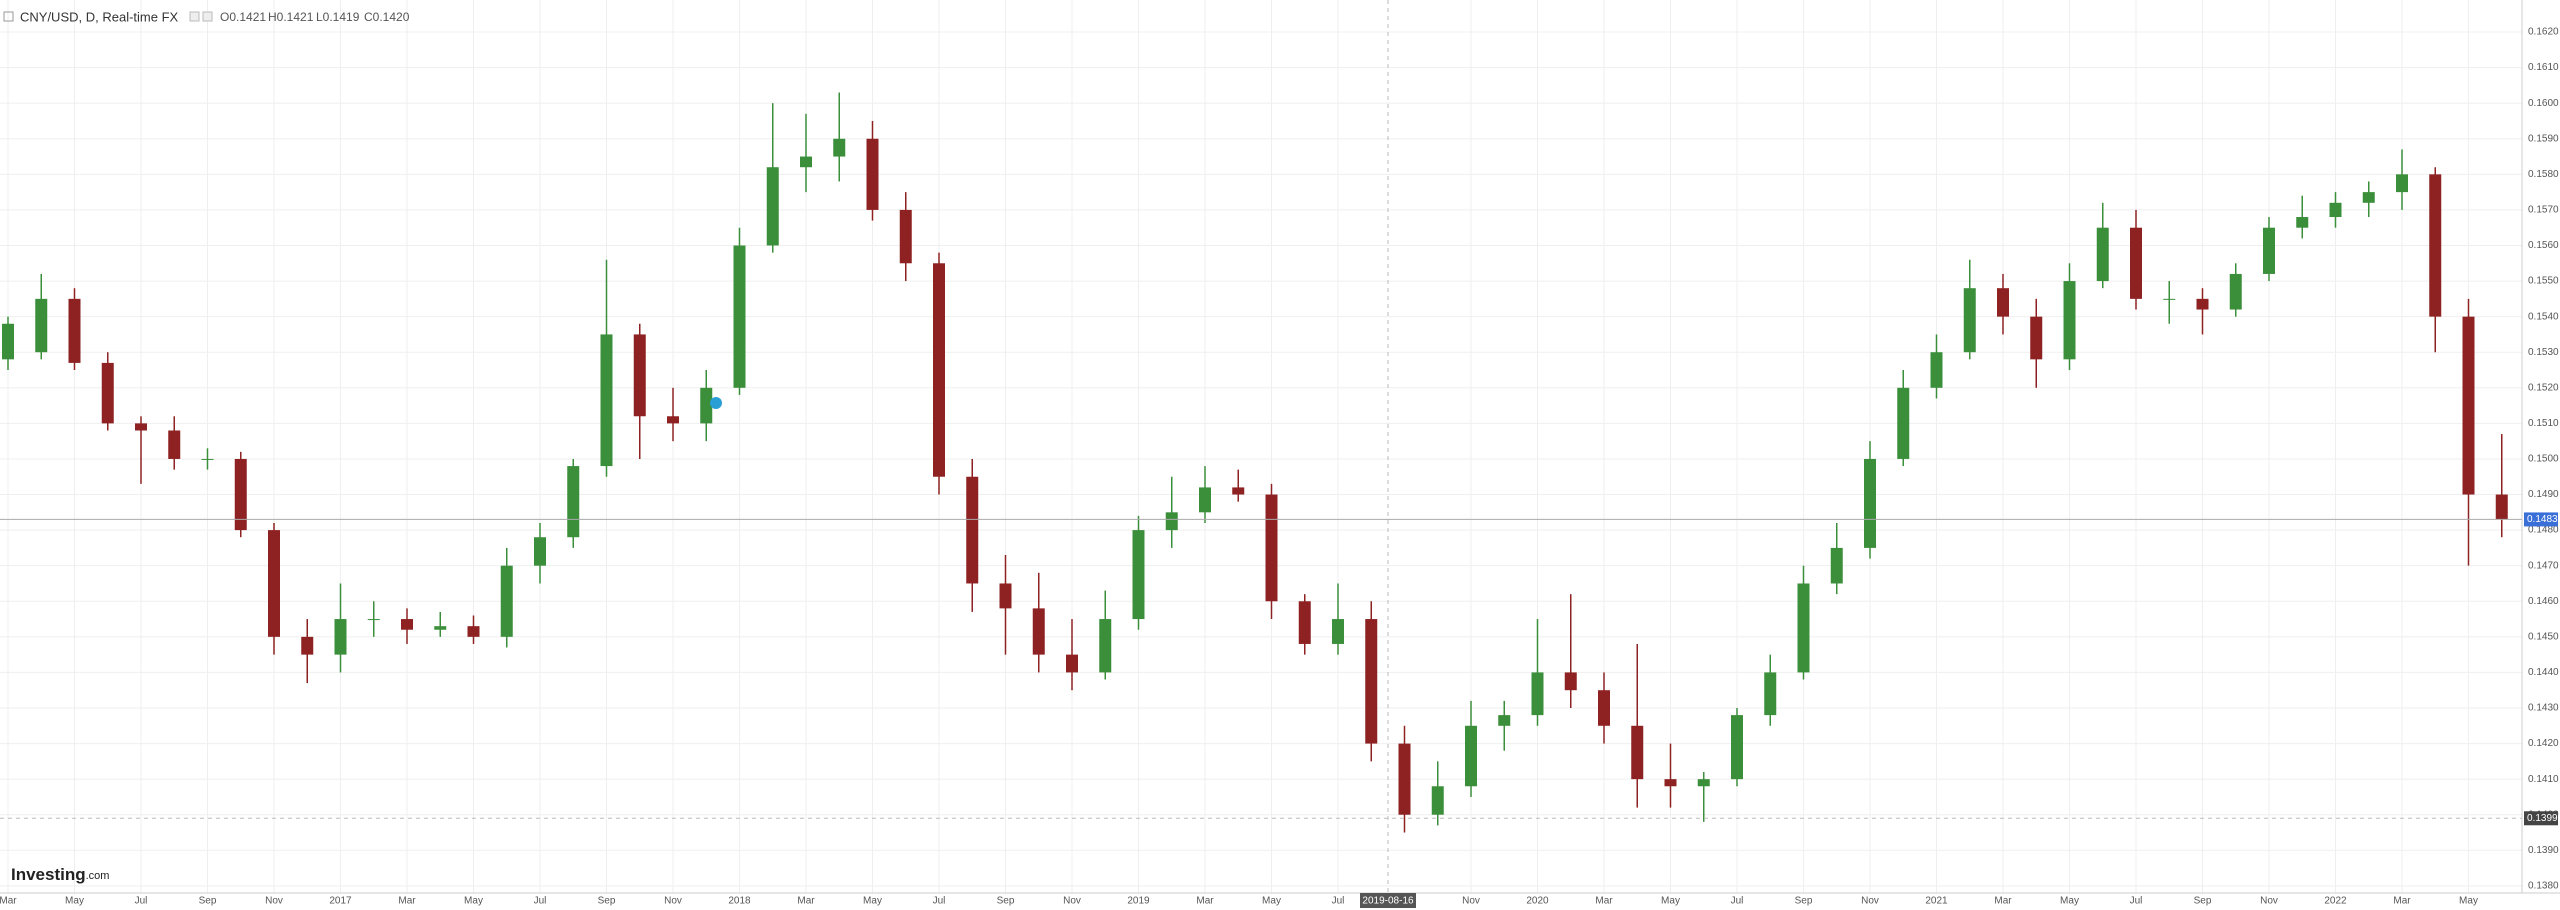  Describe the element at coordinates (2543, 850) in the screenshot. I see `y-tick-label: 0.1390` at that location.